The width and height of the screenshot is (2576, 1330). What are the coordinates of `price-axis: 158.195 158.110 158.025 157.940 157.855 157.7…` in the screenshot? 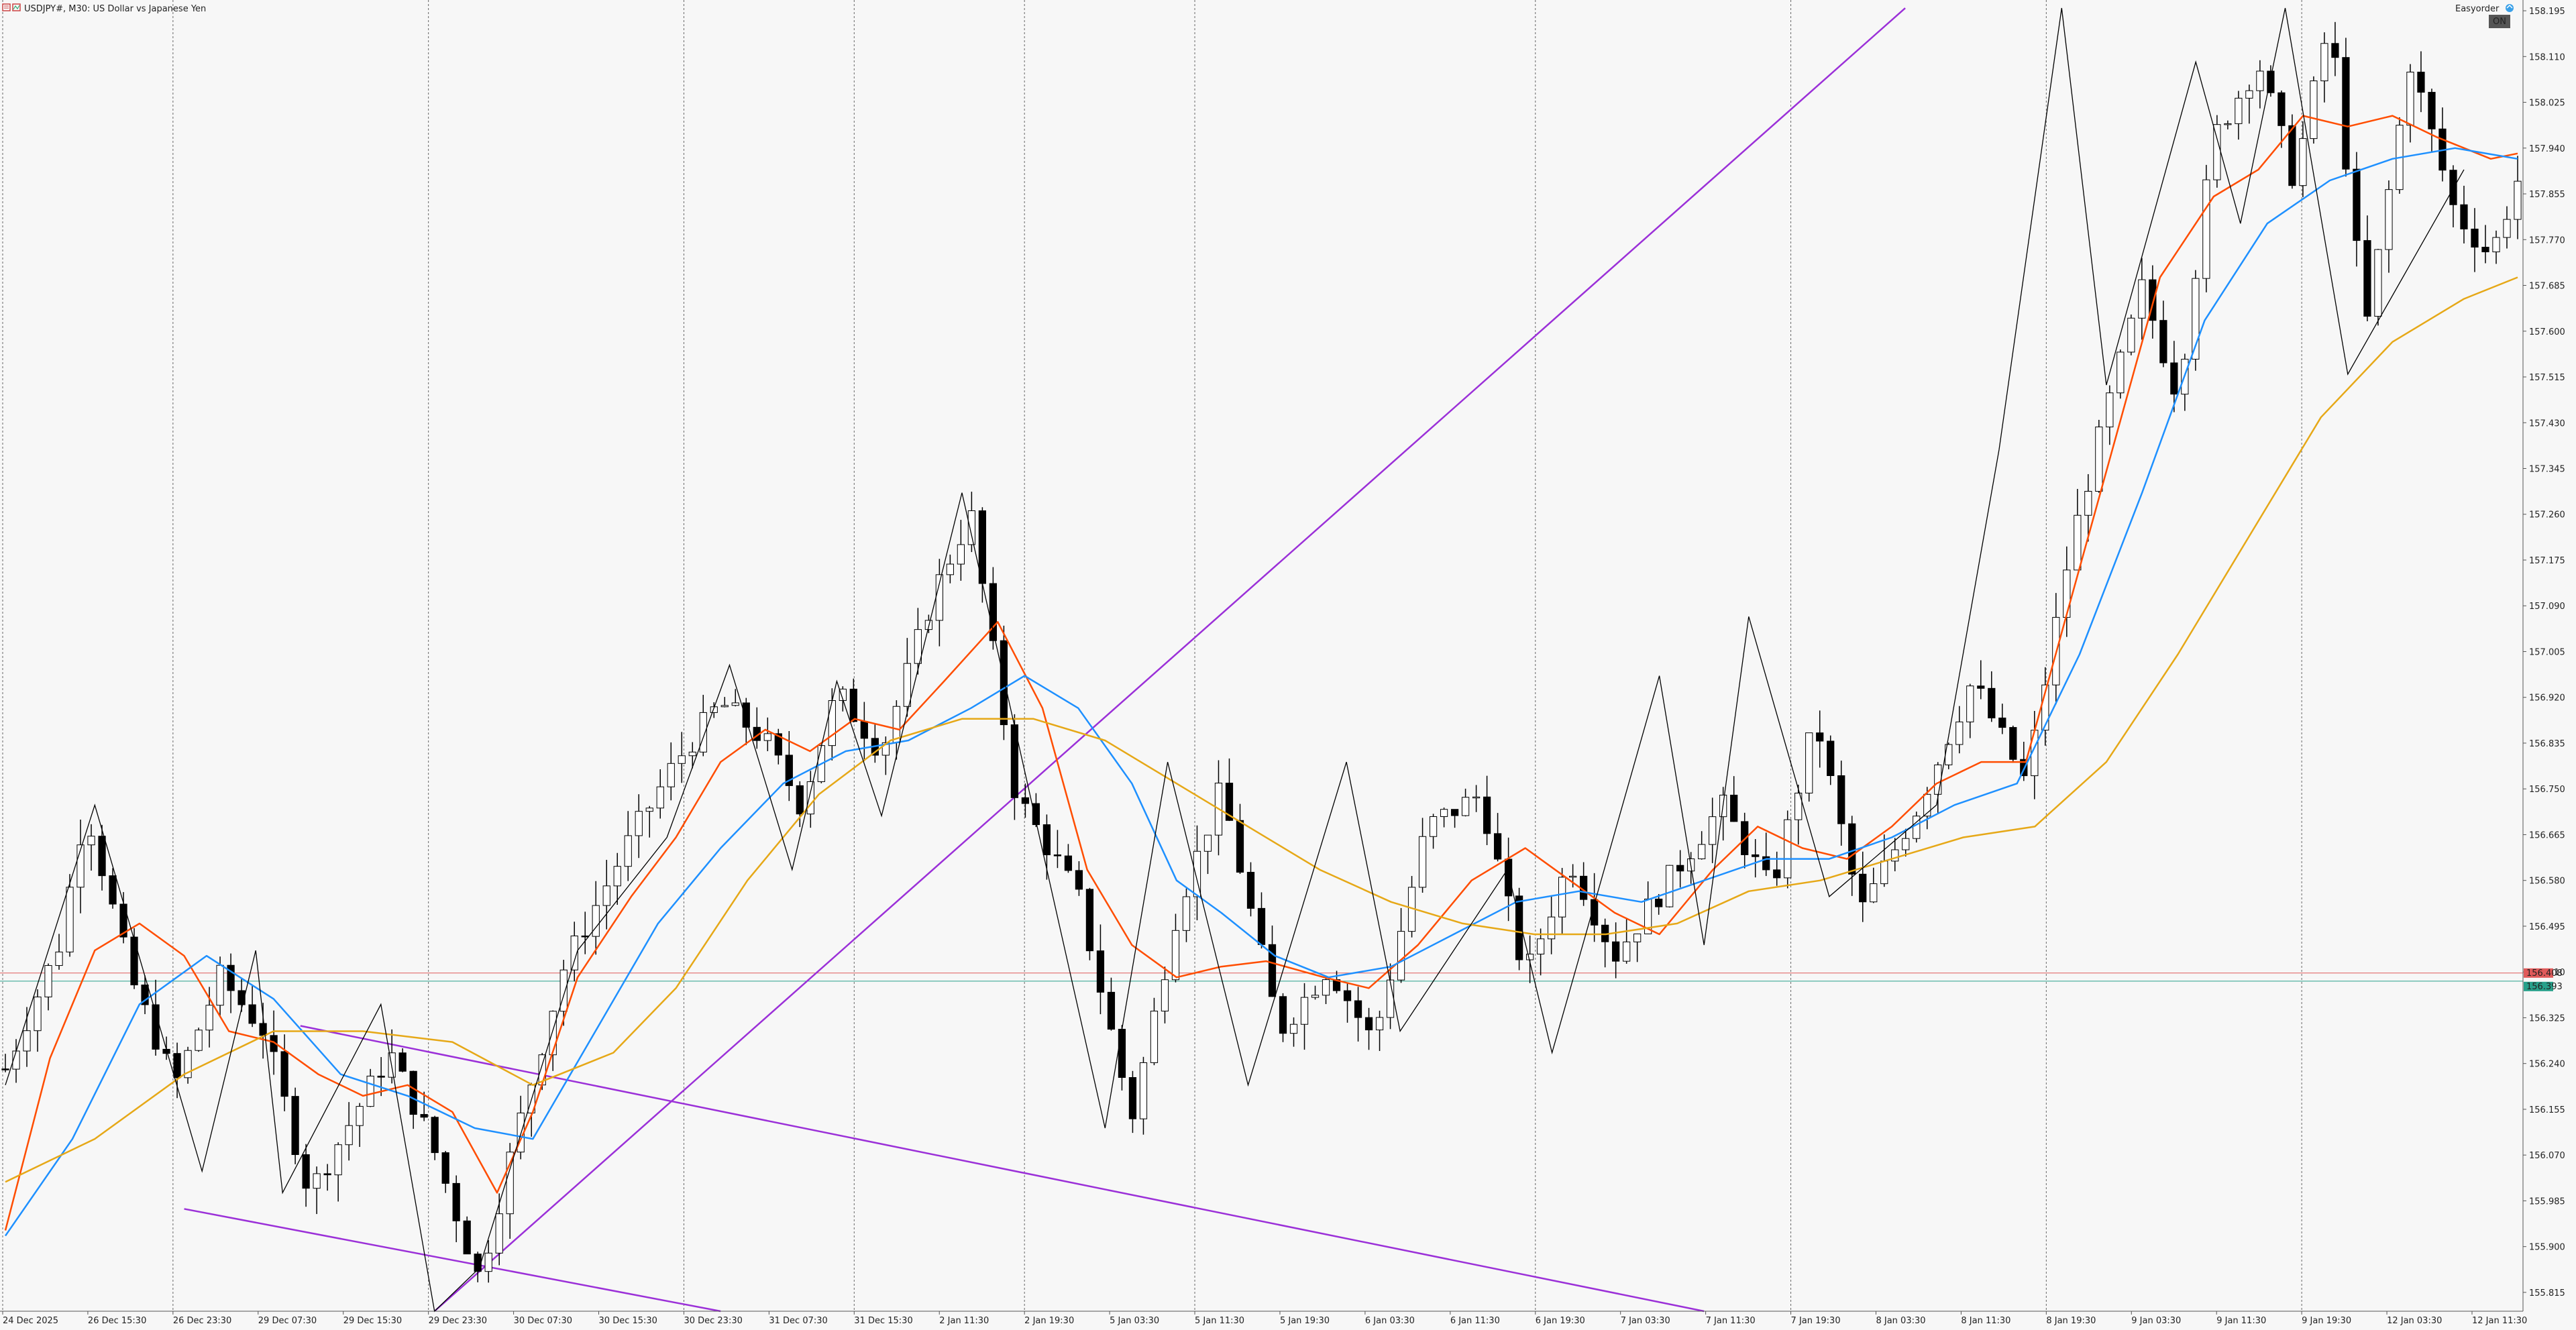 It's located at (2549, 665).